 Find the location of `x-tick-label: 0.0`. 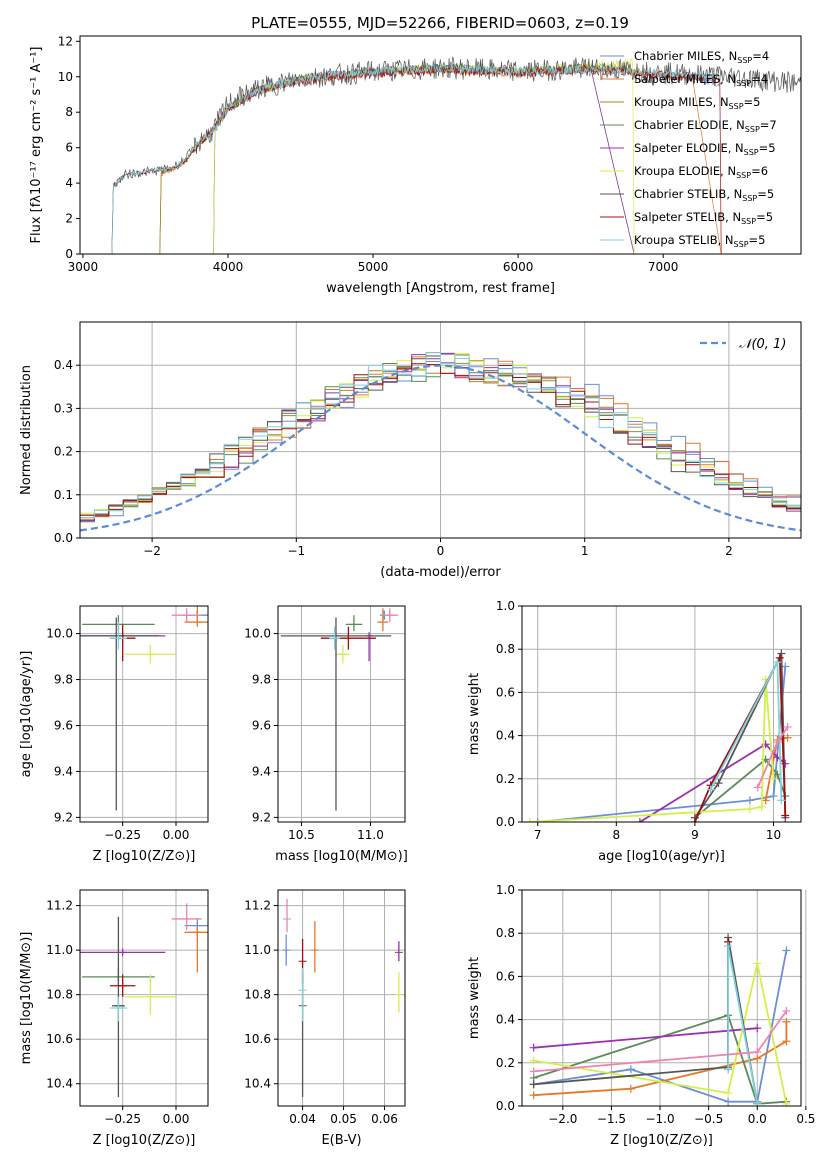

x-tick-label: 0.0 is located at coordinates (757, 1119).